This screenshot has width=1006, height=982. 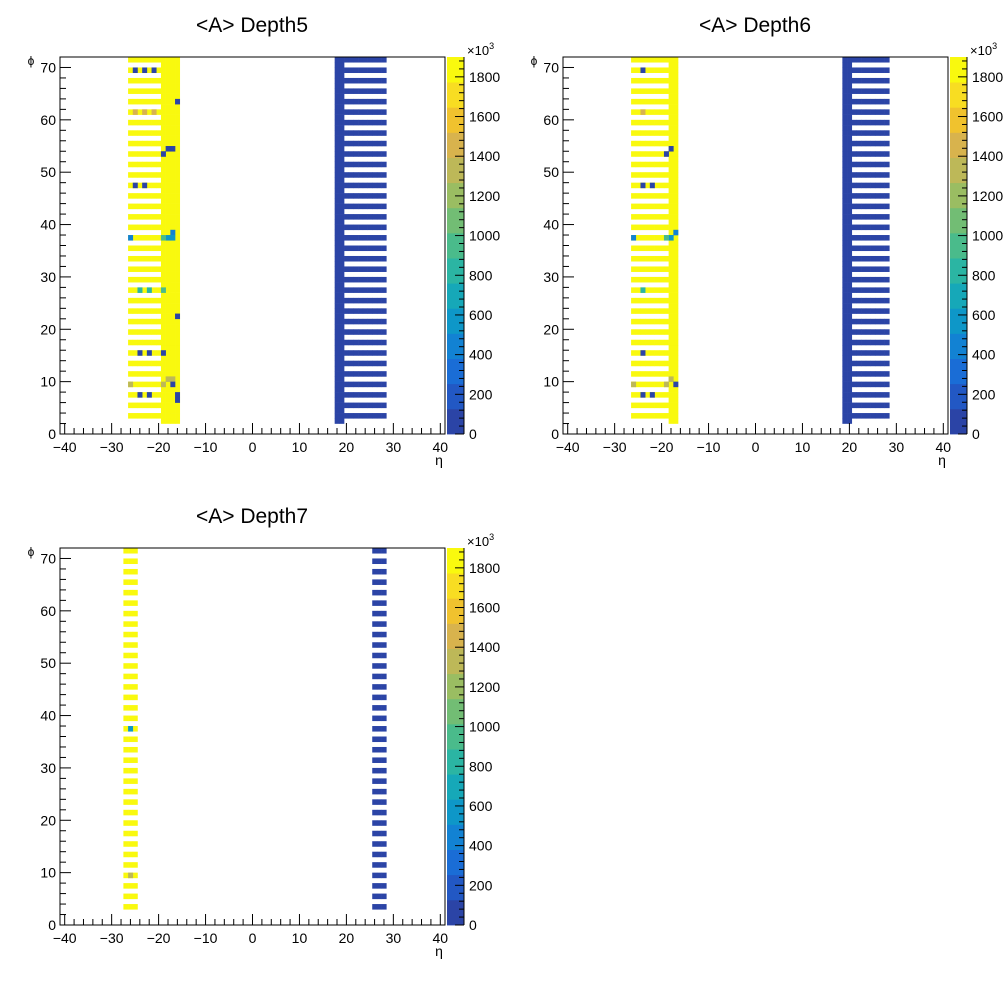 I want to click on x-tick-label: −30, so click(x=615, y=447).